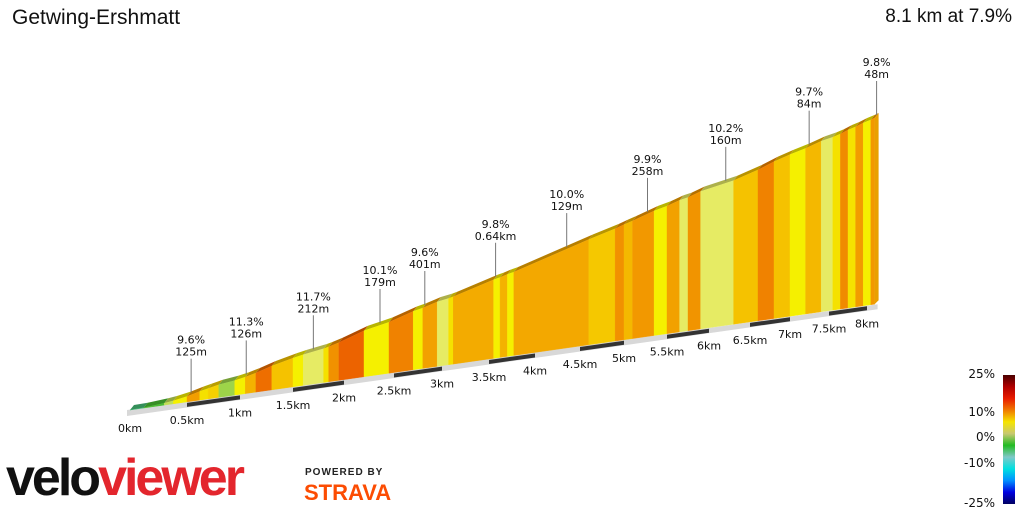  What do you see at coordinates (314, 308) in the screenshot?
I see `annotation-length: 212m` at bounding box center [314, 308].